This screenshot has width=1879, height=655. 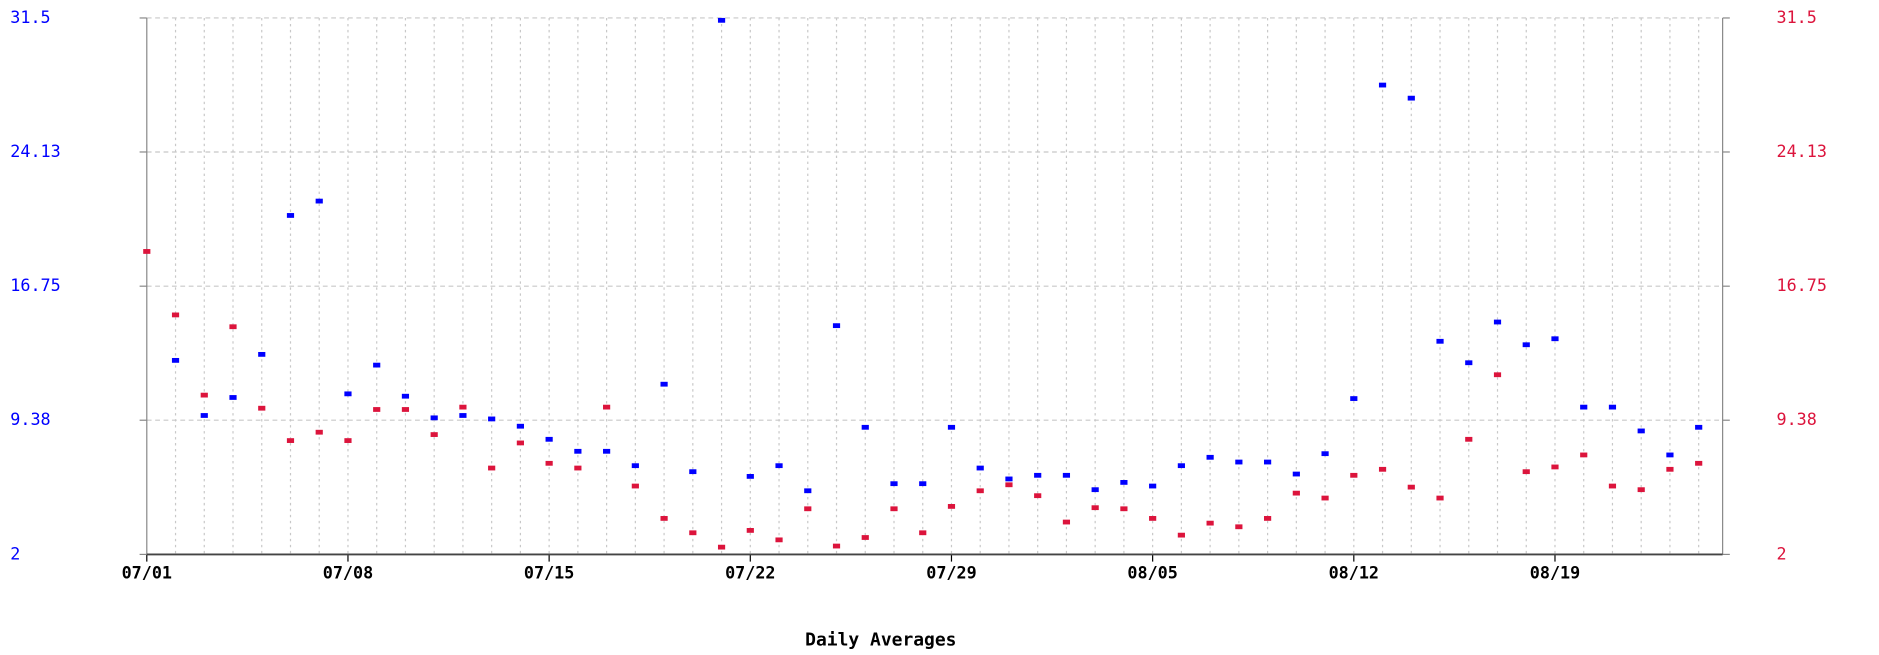 What do you see at coordinates (15, 553) in the screenshot?
I see `y-tick-label: 2` at bounding box center [15, 553].